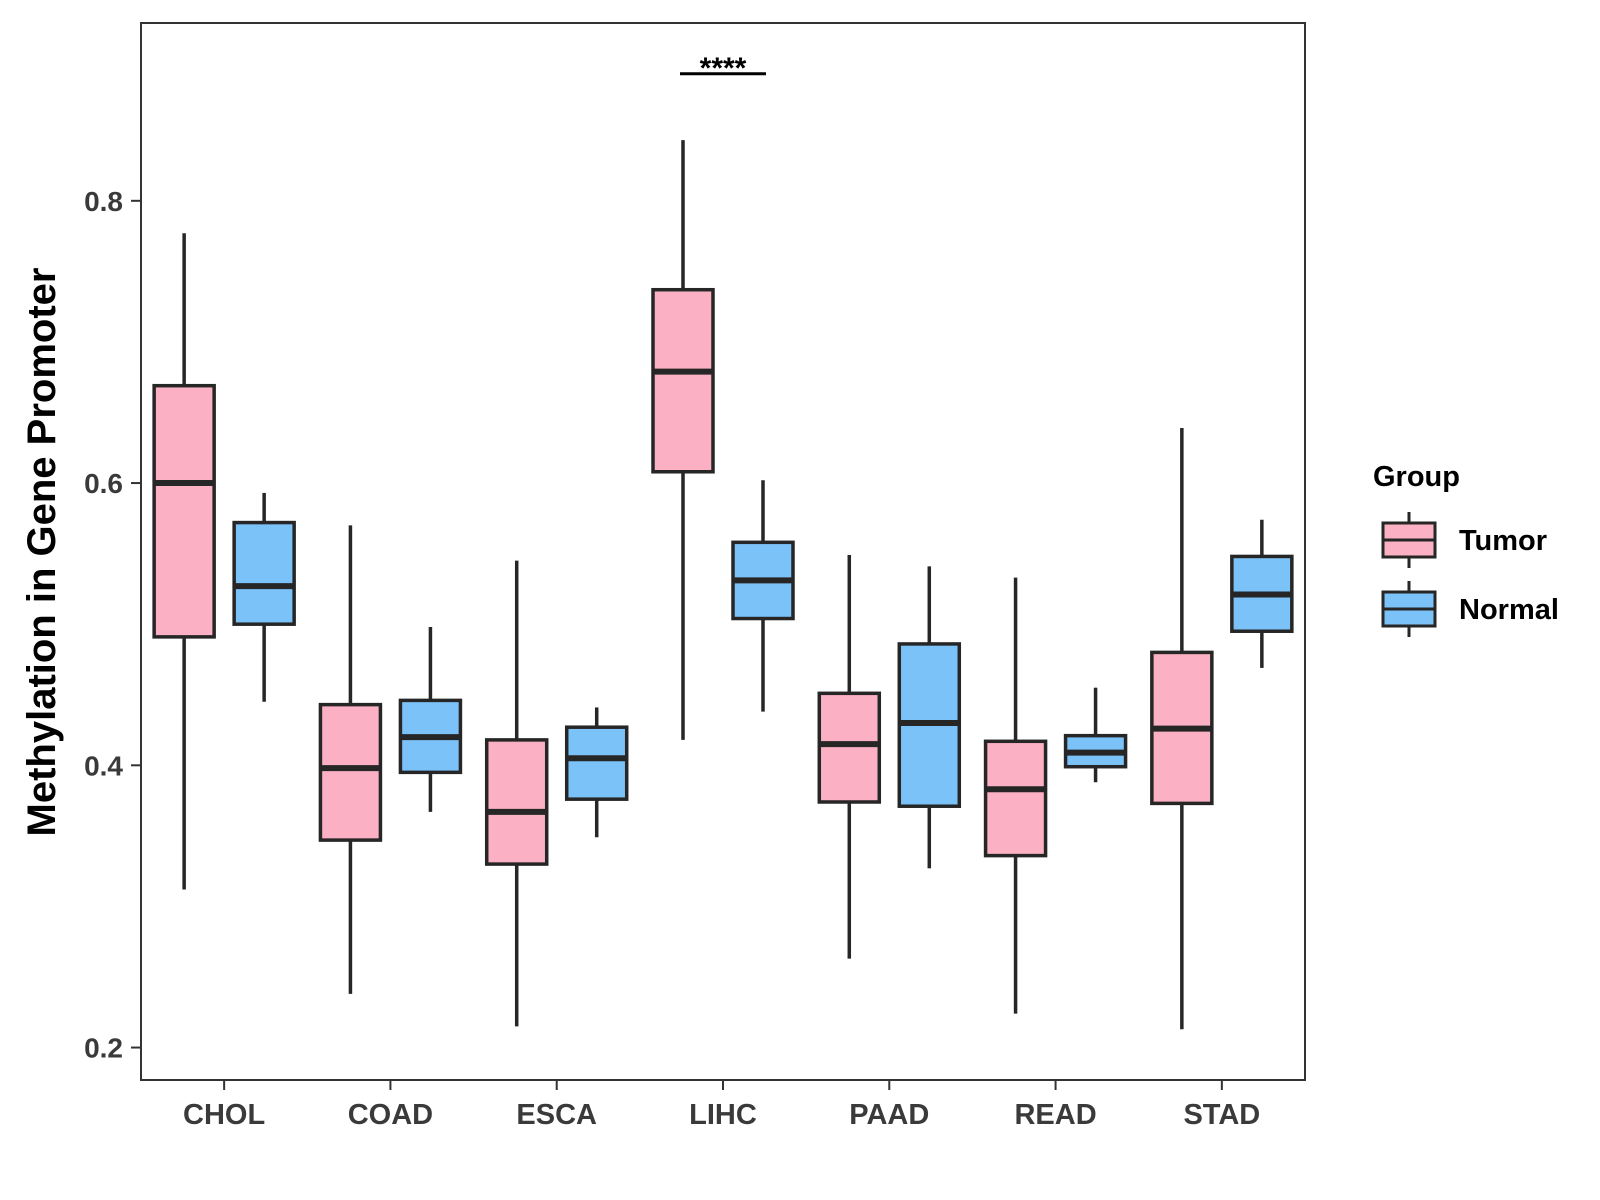 Image resolution: width=1600 pixels, height=1200 pixels. Describe the element at coordinates (596, 763) in the screenshot. I see `normal-esca-iqr` at that location.